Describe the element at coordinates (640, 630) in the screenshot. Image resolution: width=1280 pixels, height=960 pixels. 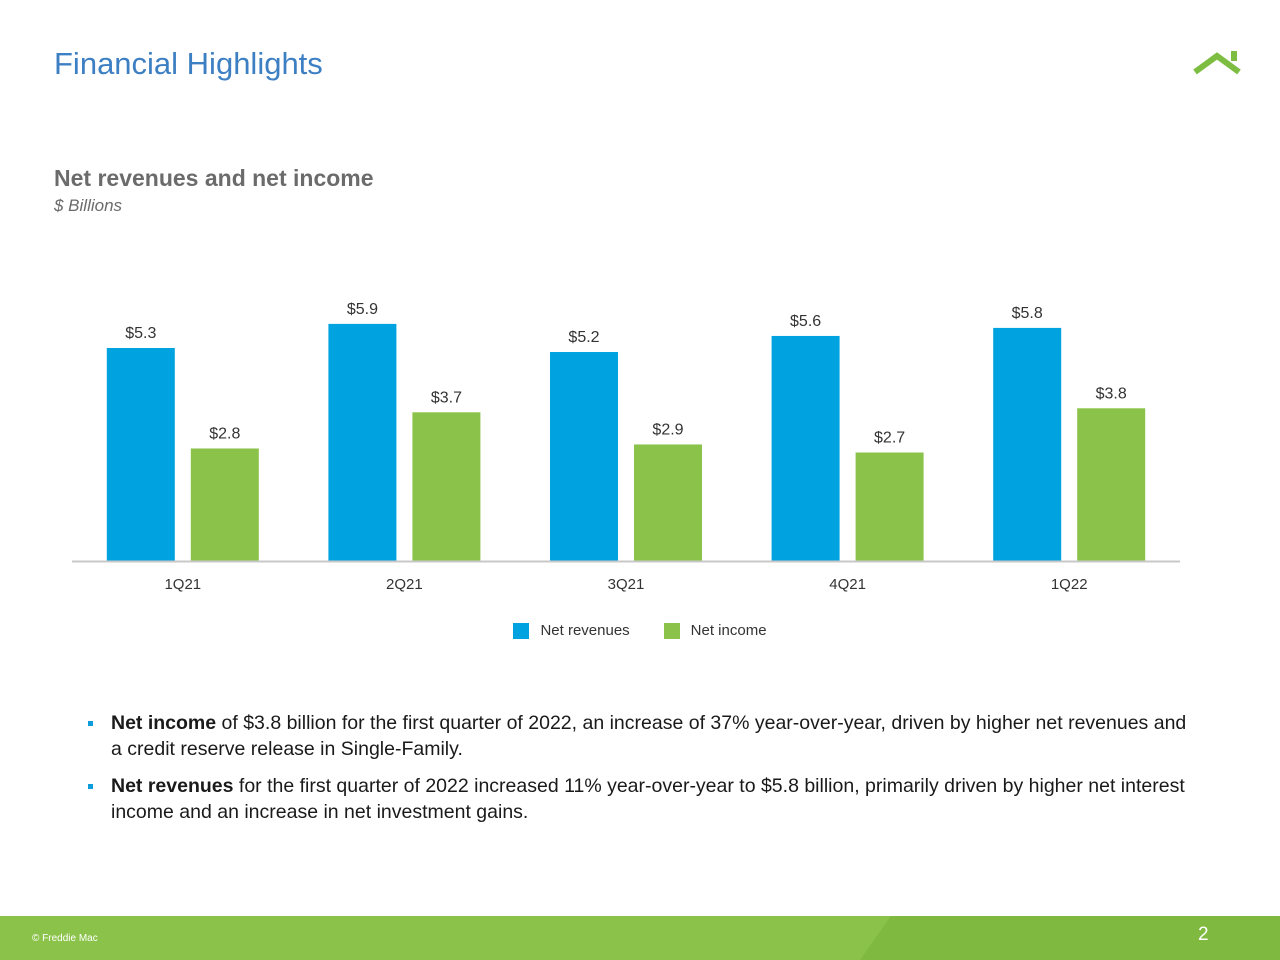
I see `chart-legend: Net revenues Net income` at that location.